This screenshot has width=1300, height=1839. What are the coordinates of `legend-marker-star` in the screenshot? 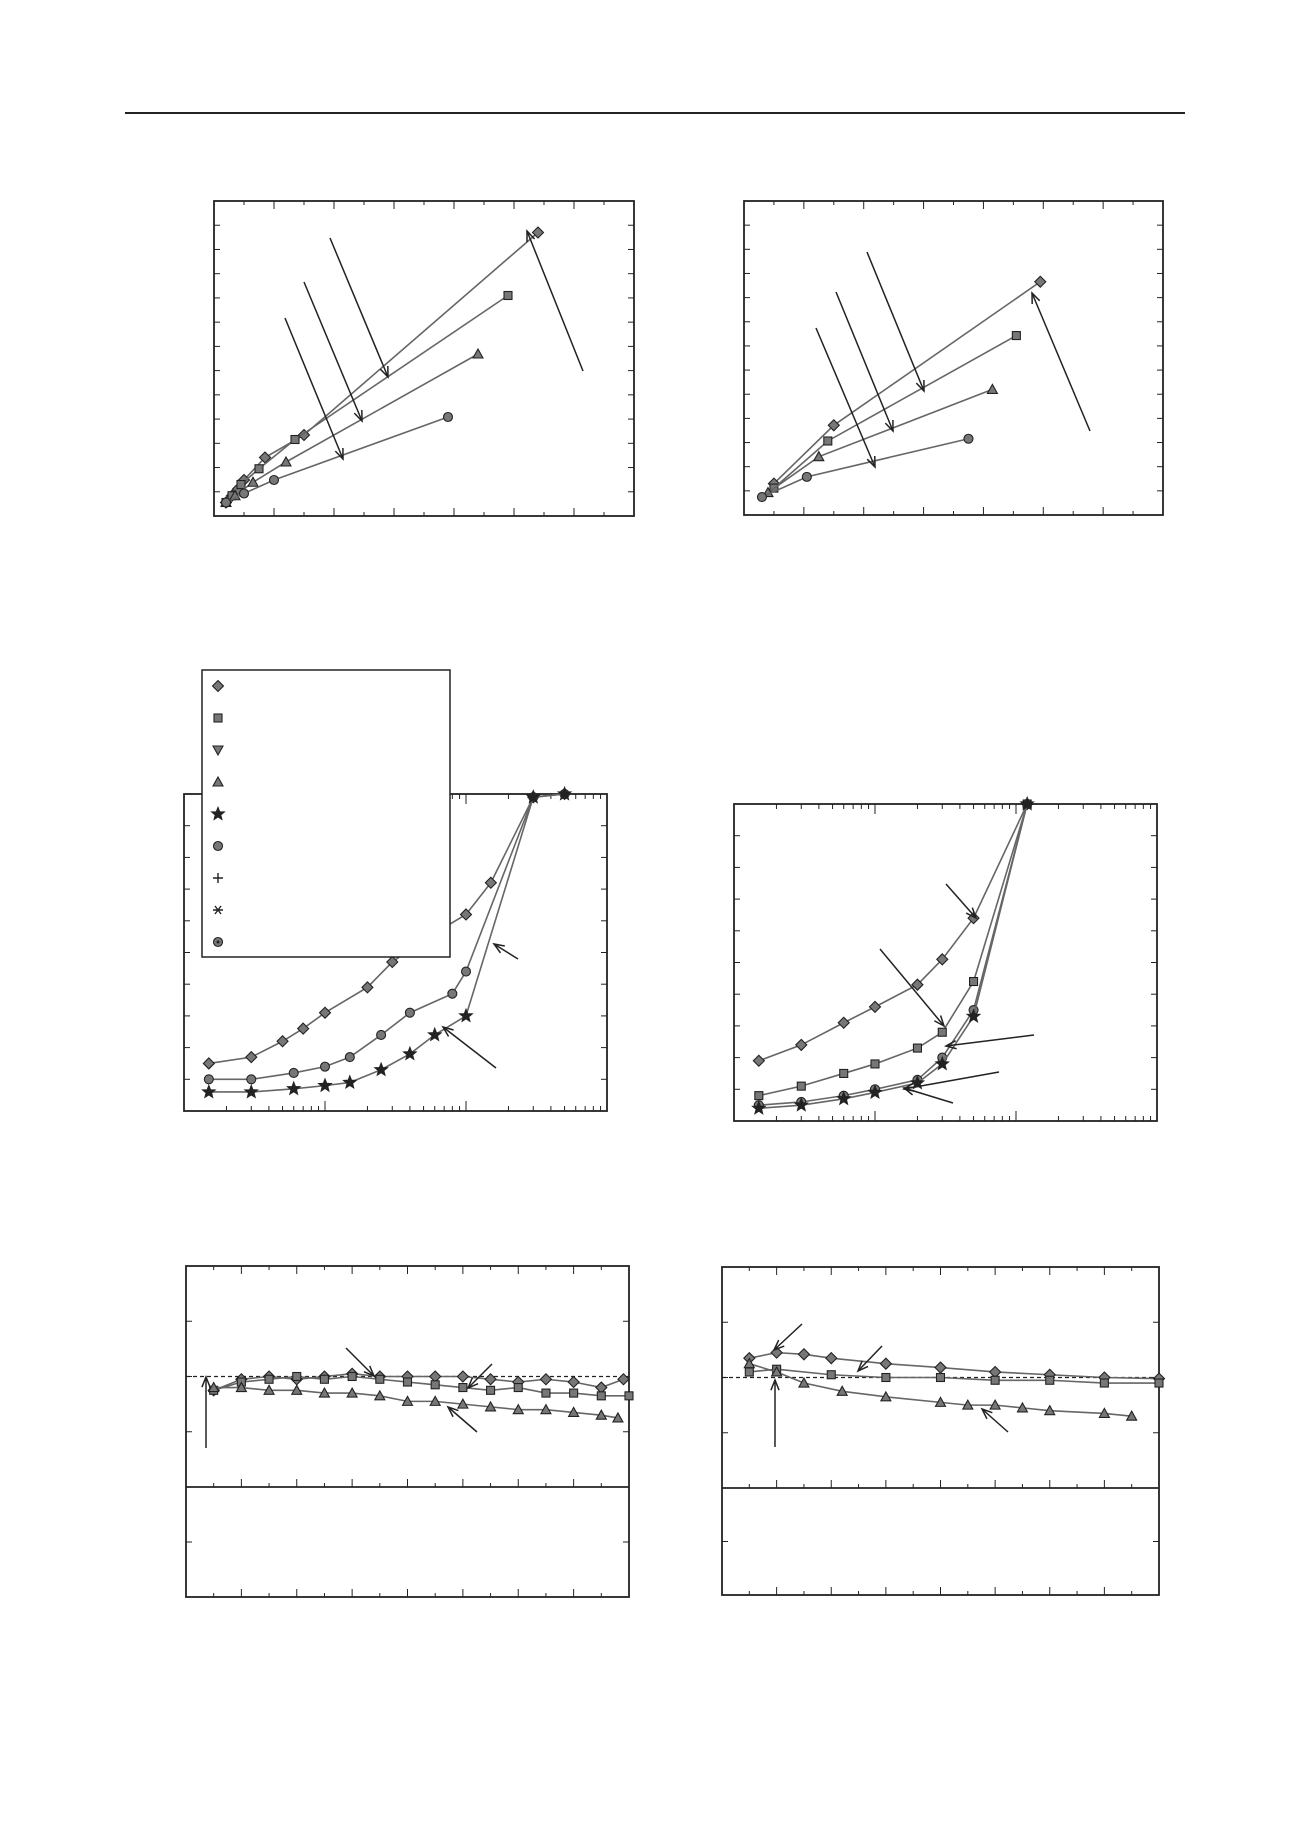 It's located at (218, 813).